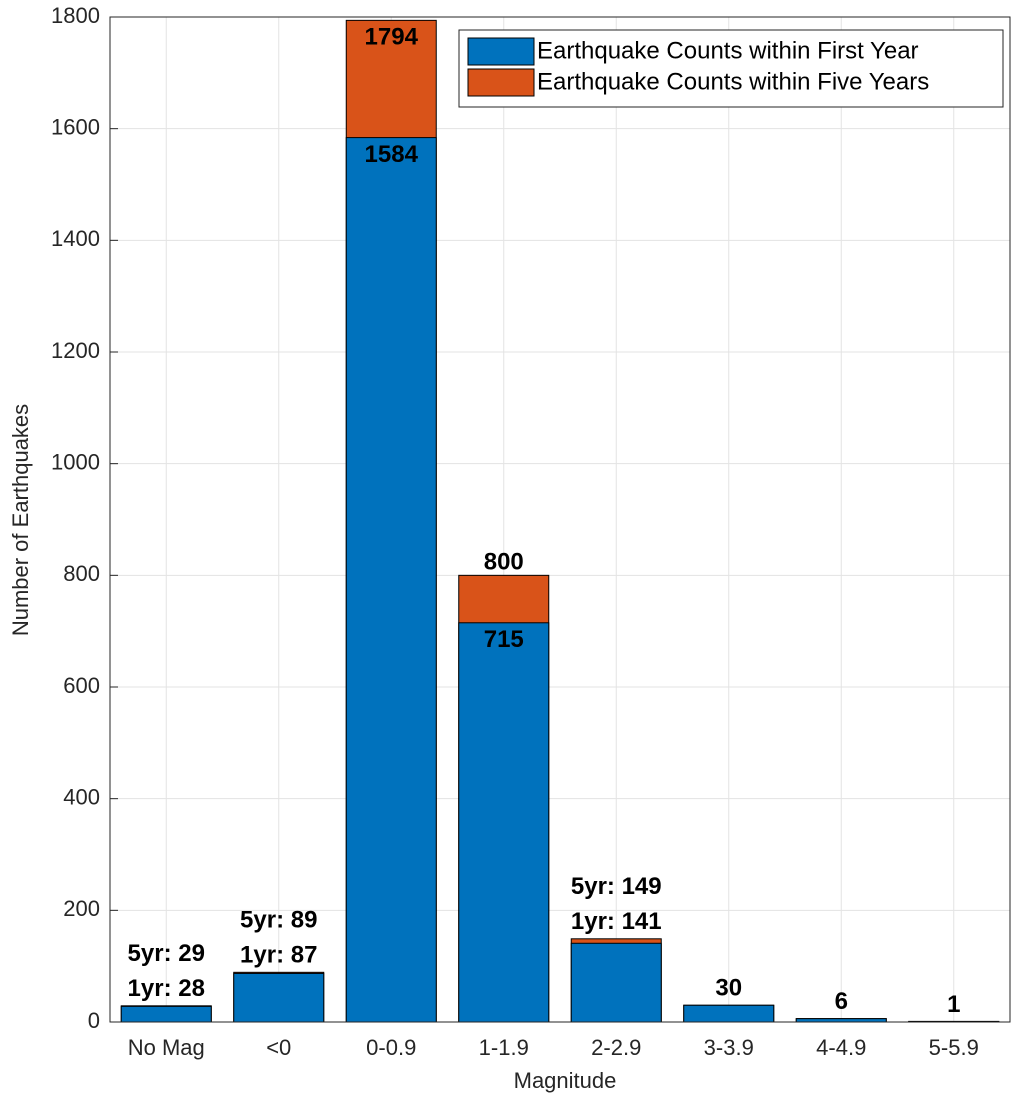 The height and width of the screenshot is (1110, 1030). Describe the element at coordinates (75, 461) in the screenshot. I see `y-tick-label: 1000` at that location.